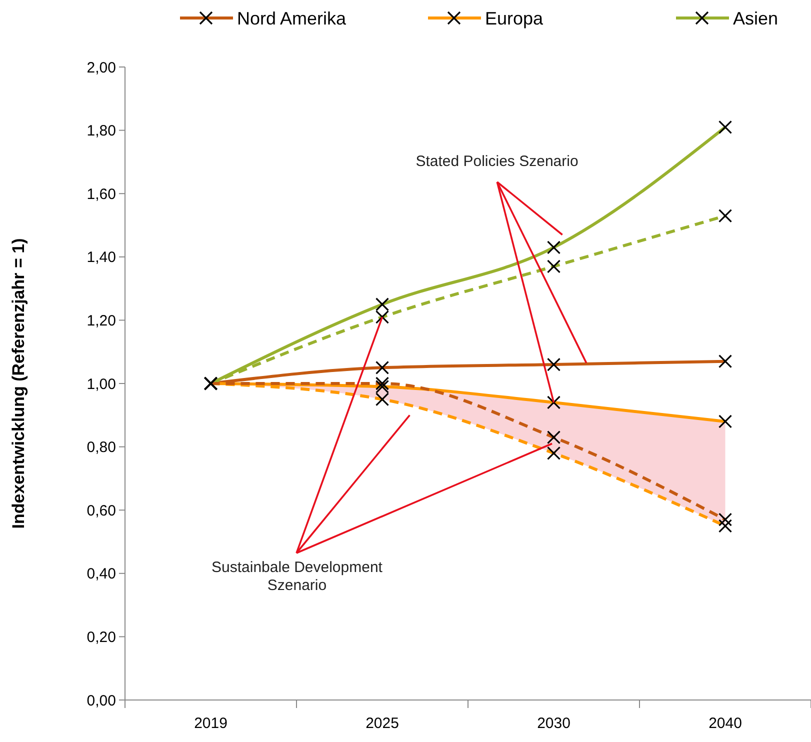 This screenshot has height=742, width=811. Describe the element at coordinates (755, 18) in the screenshot. I see `legend-label: Asien` at that location.